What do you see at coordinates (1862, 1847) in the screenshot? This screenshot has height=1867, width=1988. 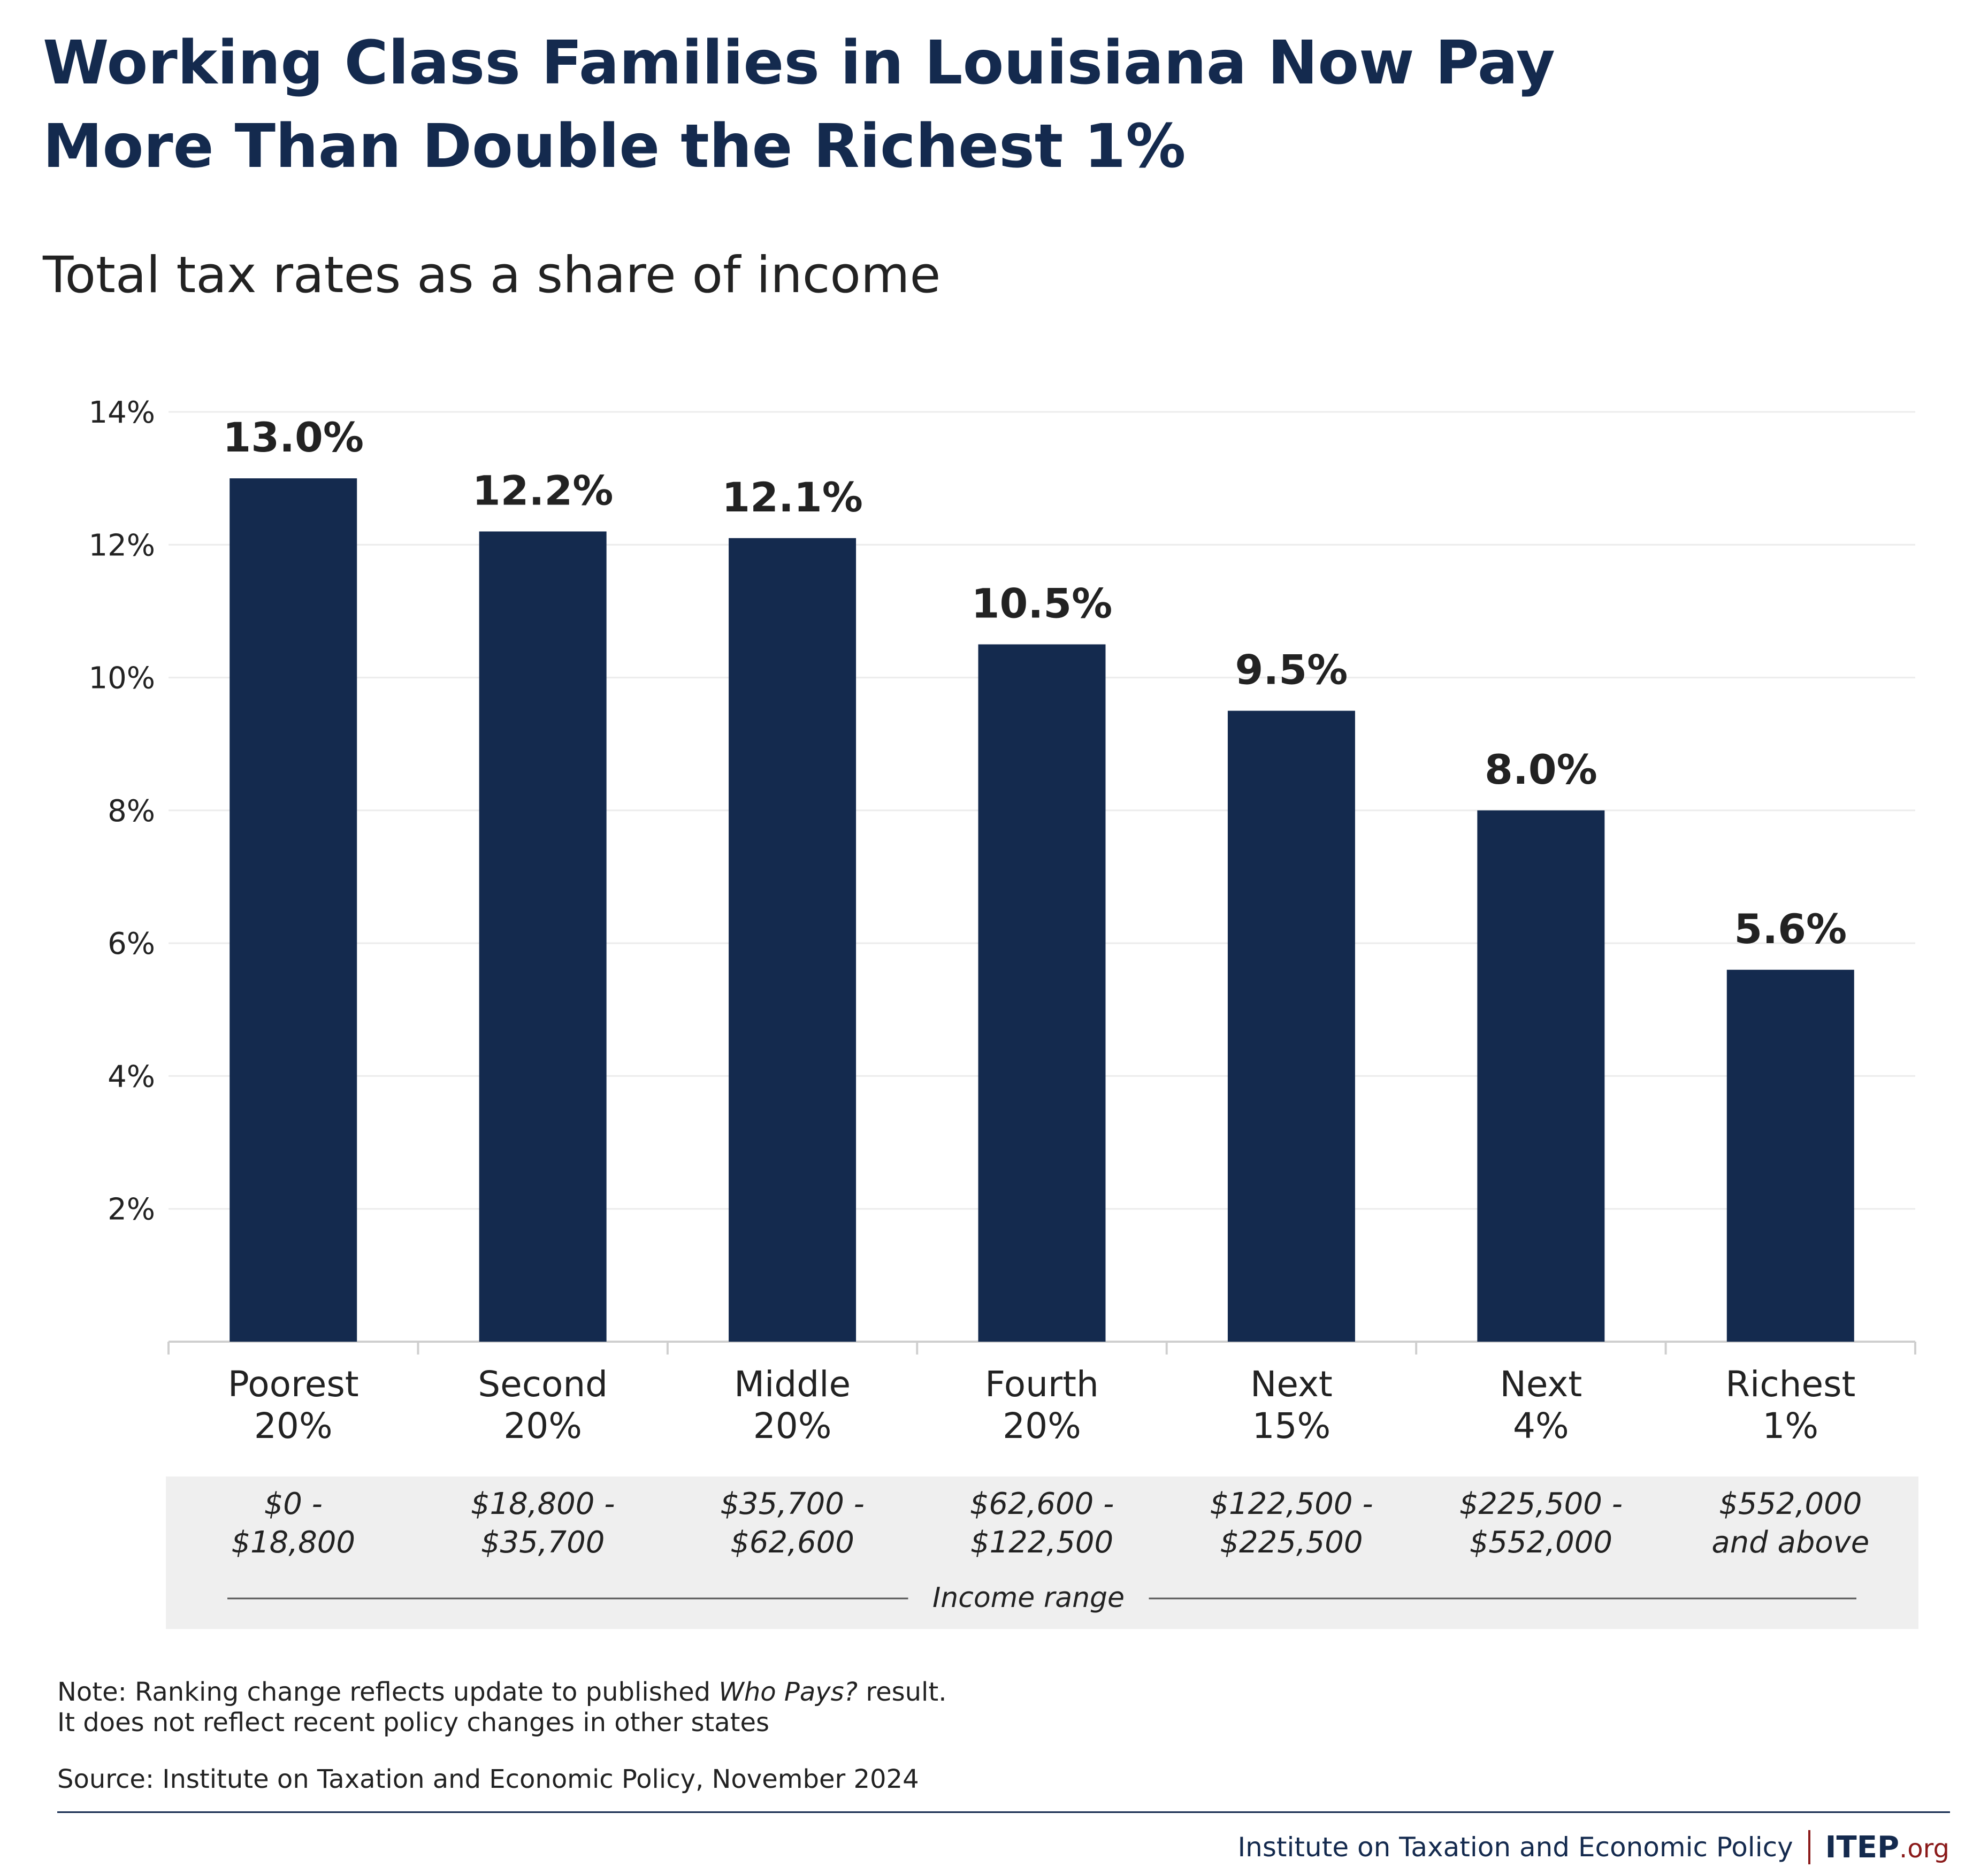 I see `itep-logo-text: ITEP` at bounding box center [1862, 1847].